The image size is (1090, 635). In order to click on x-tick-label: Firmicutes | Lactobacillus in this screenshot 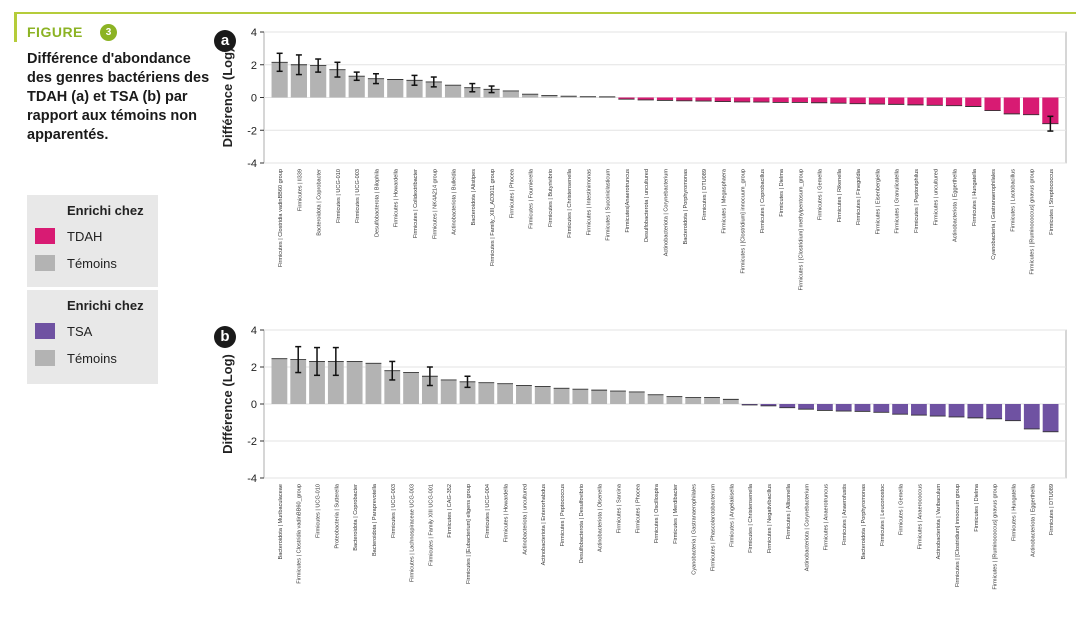, I will do `click(1013, 200)`.